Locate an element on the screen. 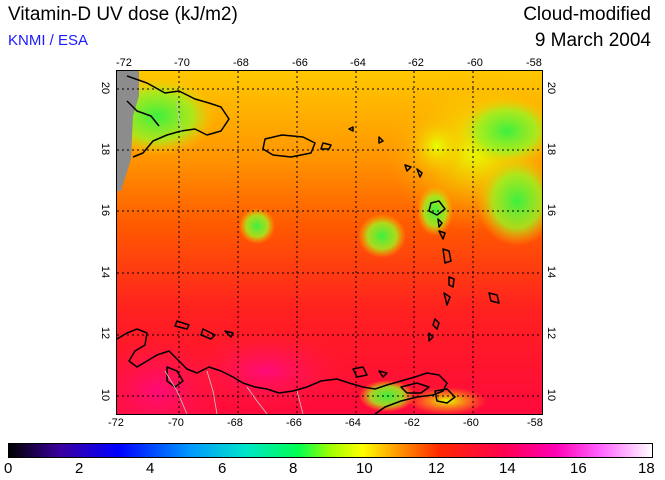  colorbar-label: 4 is located at coordinates (150, 468).